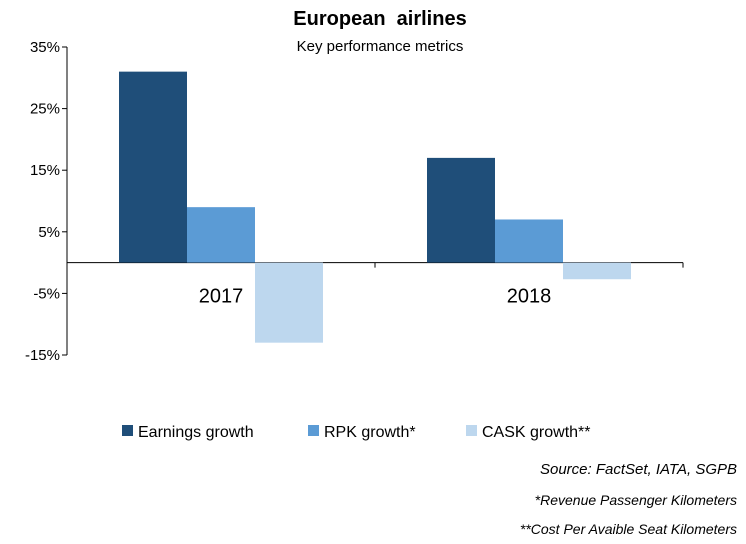 This screenshot has height=544, width=746. I want to click on y-tick-label: 5%, so click(49, 232).